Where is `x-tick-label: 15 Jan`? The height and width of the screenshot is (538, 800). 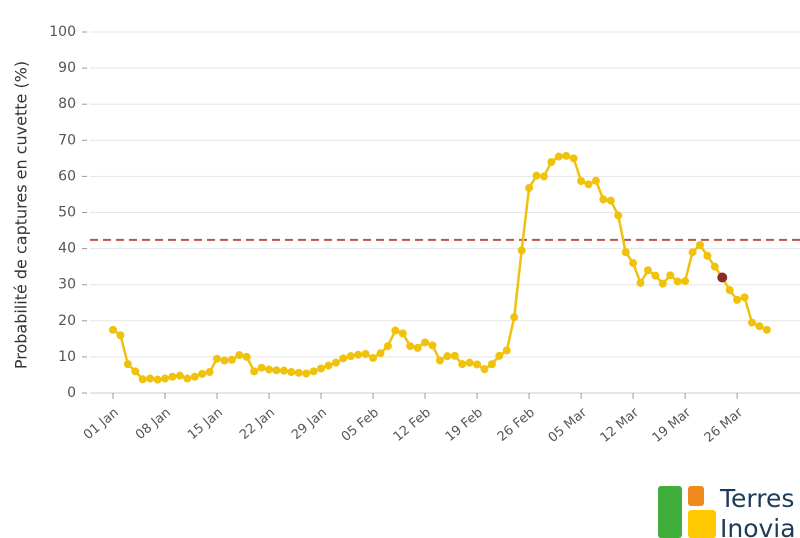 x-tick-label: 15 Jan is located at coordinates (205, 424).